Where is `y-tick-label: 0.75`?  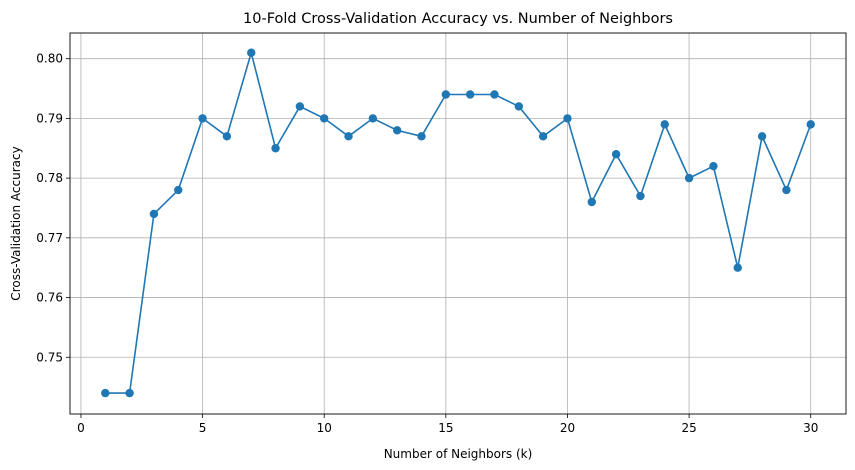 y-tick-label: 0.75 is located at coordinates (49, 357).